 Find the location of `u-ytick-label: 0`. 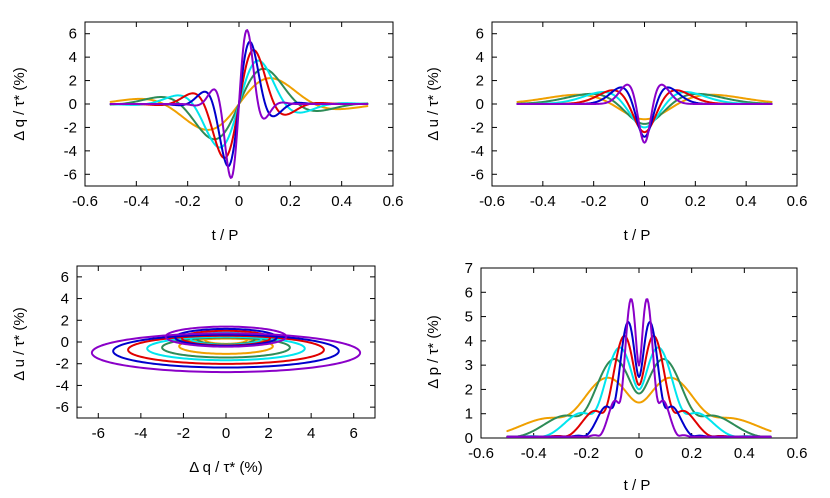

u-ytick-label: 0 is located at coordinates (480, 104).